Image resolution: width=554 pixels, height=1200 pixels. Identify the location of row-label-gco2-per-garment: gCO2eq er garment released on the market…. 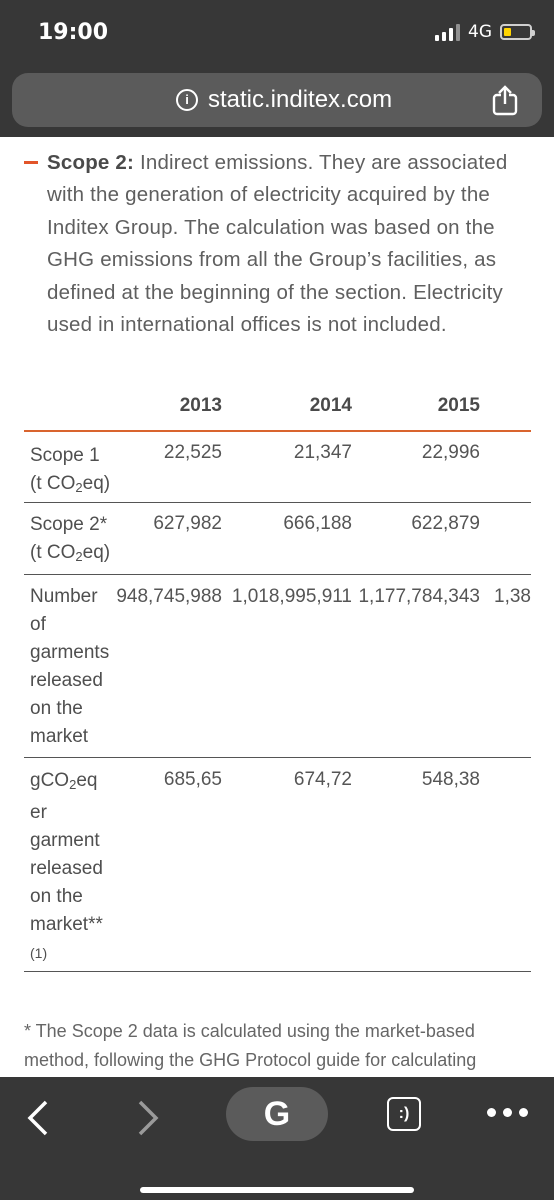
(66, 865).